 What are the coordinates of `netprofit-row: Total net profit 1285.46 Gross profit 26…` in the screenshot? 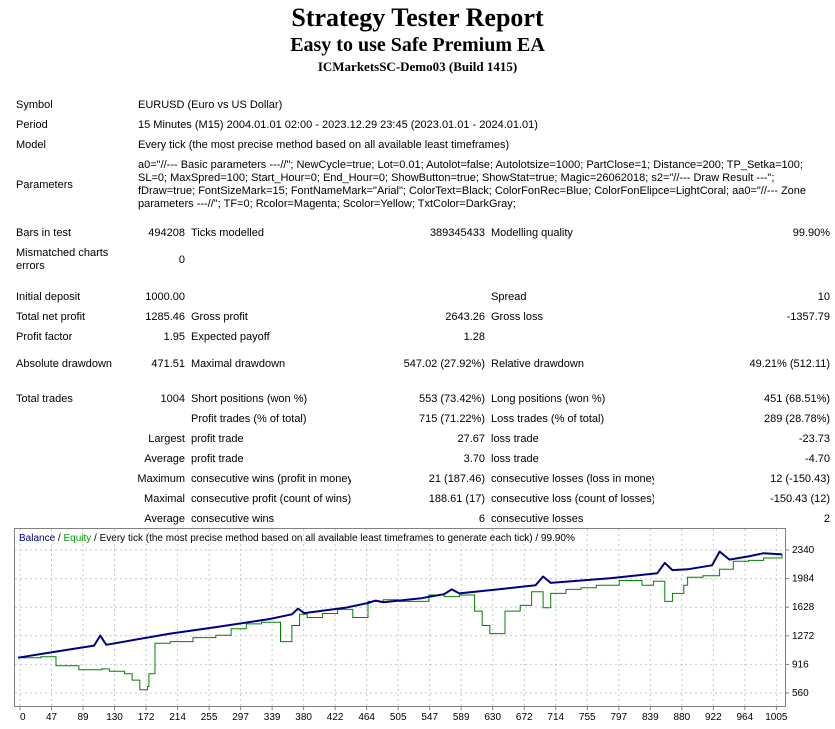 It's located at (423, 317).